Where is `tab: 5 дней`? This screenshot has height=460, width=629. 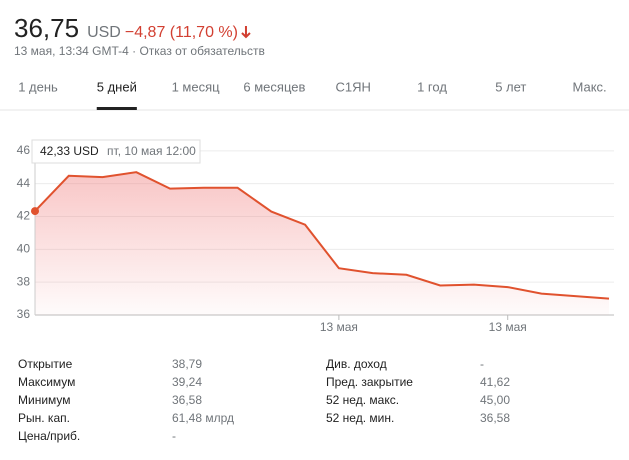
tab: 5 дней is located at coordinates (117, 86).